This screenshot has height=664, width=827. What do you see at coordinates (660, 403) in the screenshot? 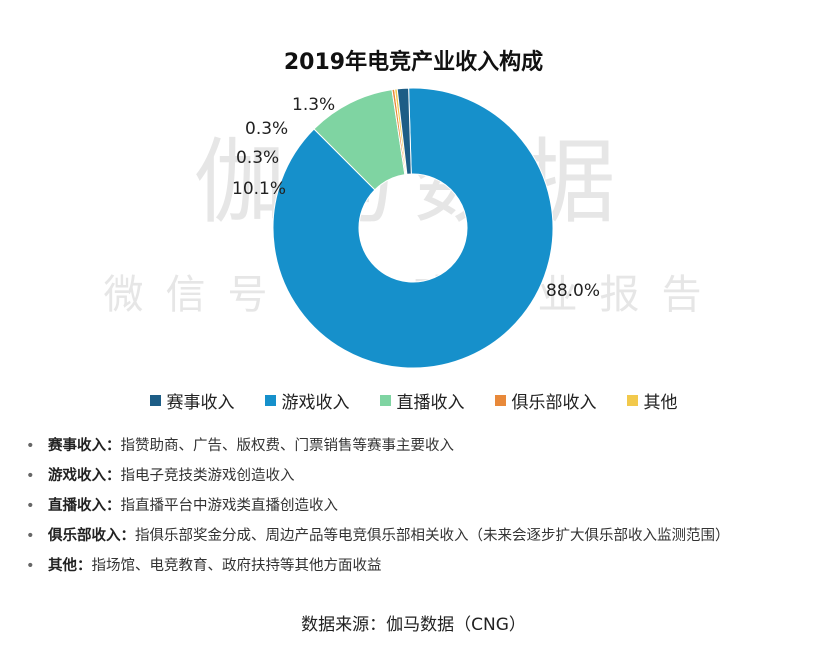
I see `legend-label: 其他` at bounding box center [660, 403].